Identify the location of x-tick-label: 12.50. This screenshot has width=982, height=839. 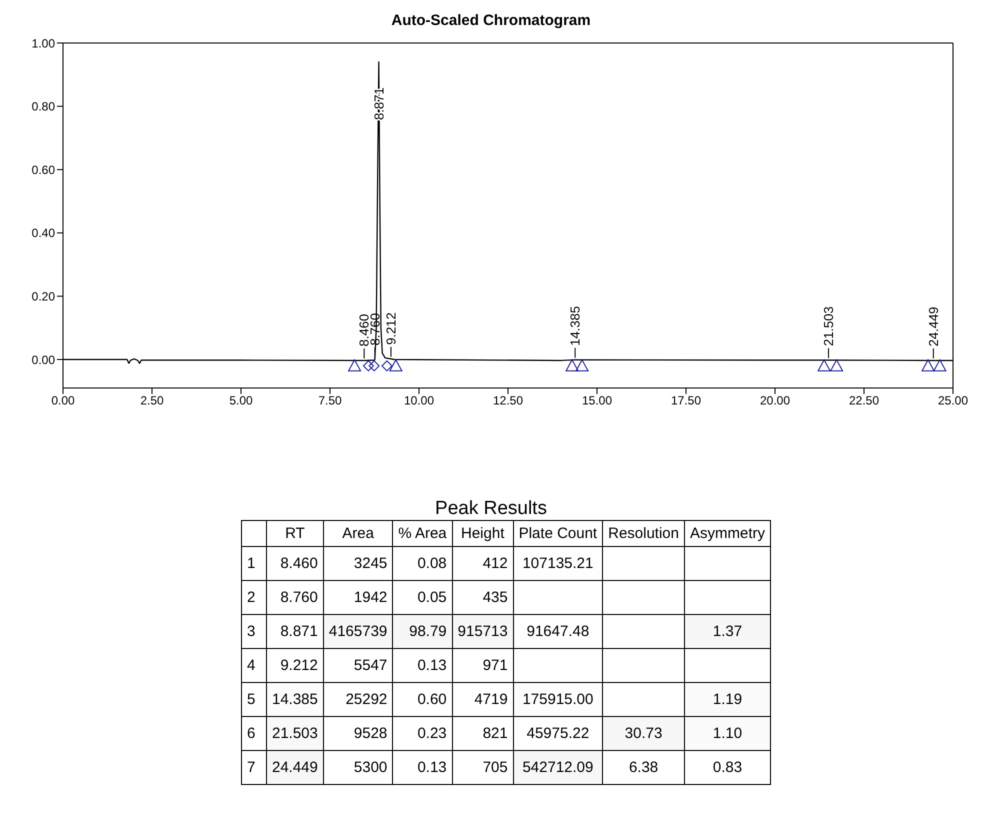
(508, 401).